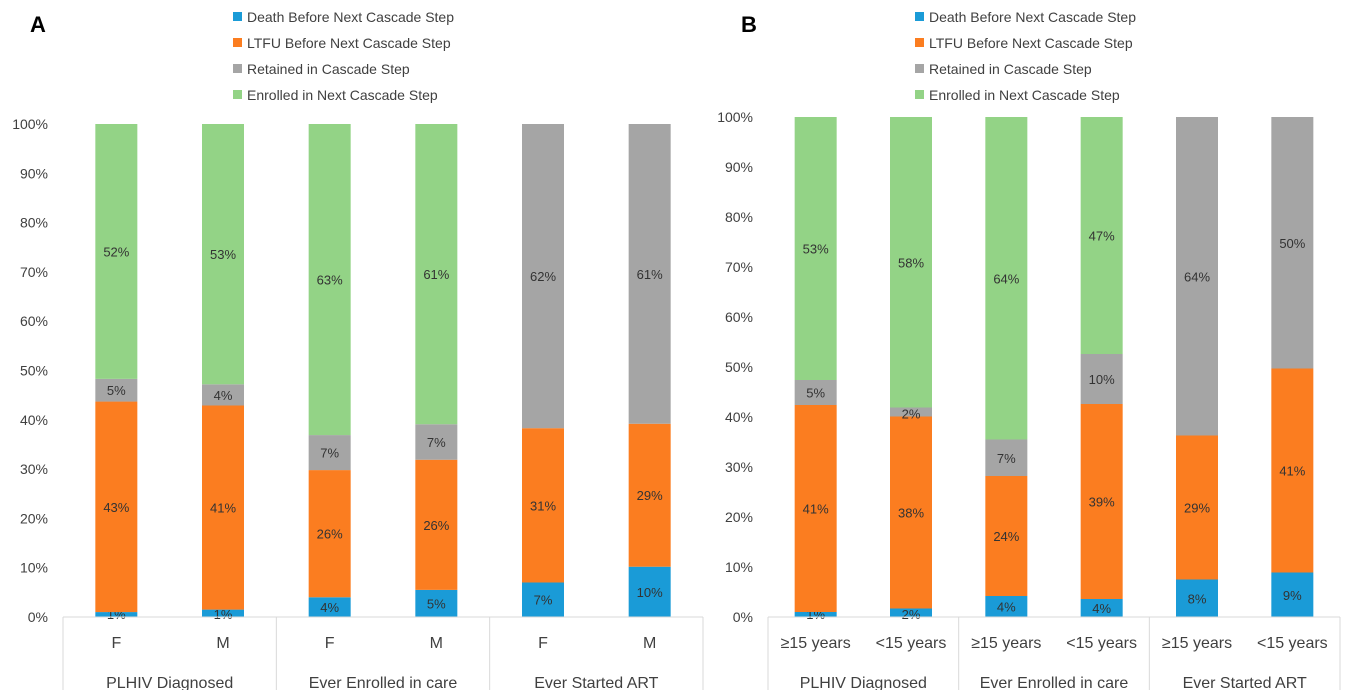  I want to click on y-tick-label: 30%, so click(34, 469).